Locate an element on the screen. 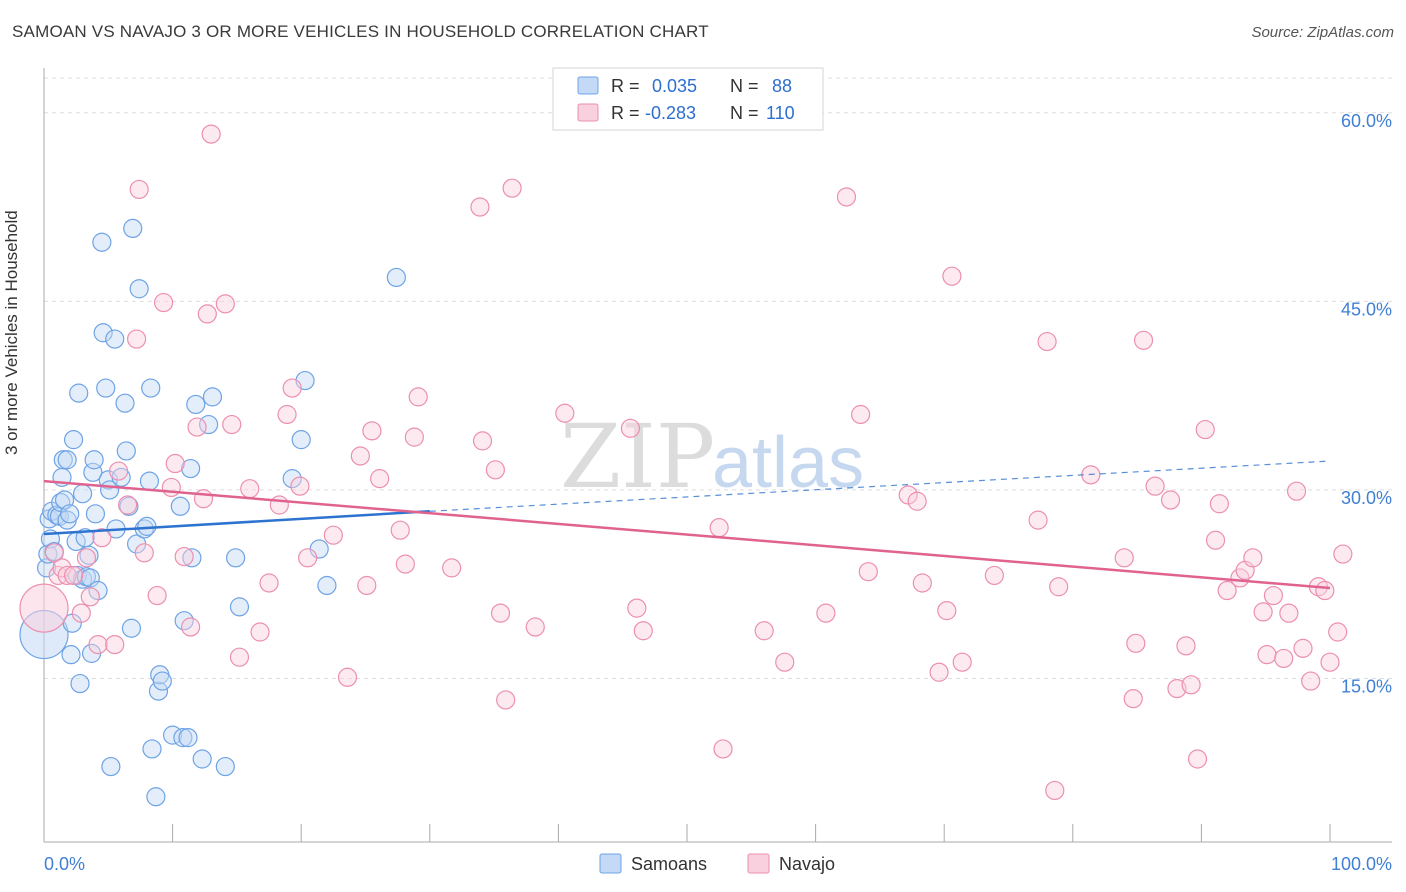 This screenshot has width=1406, height=892. trend-lines is located at coordinates (687, 525).